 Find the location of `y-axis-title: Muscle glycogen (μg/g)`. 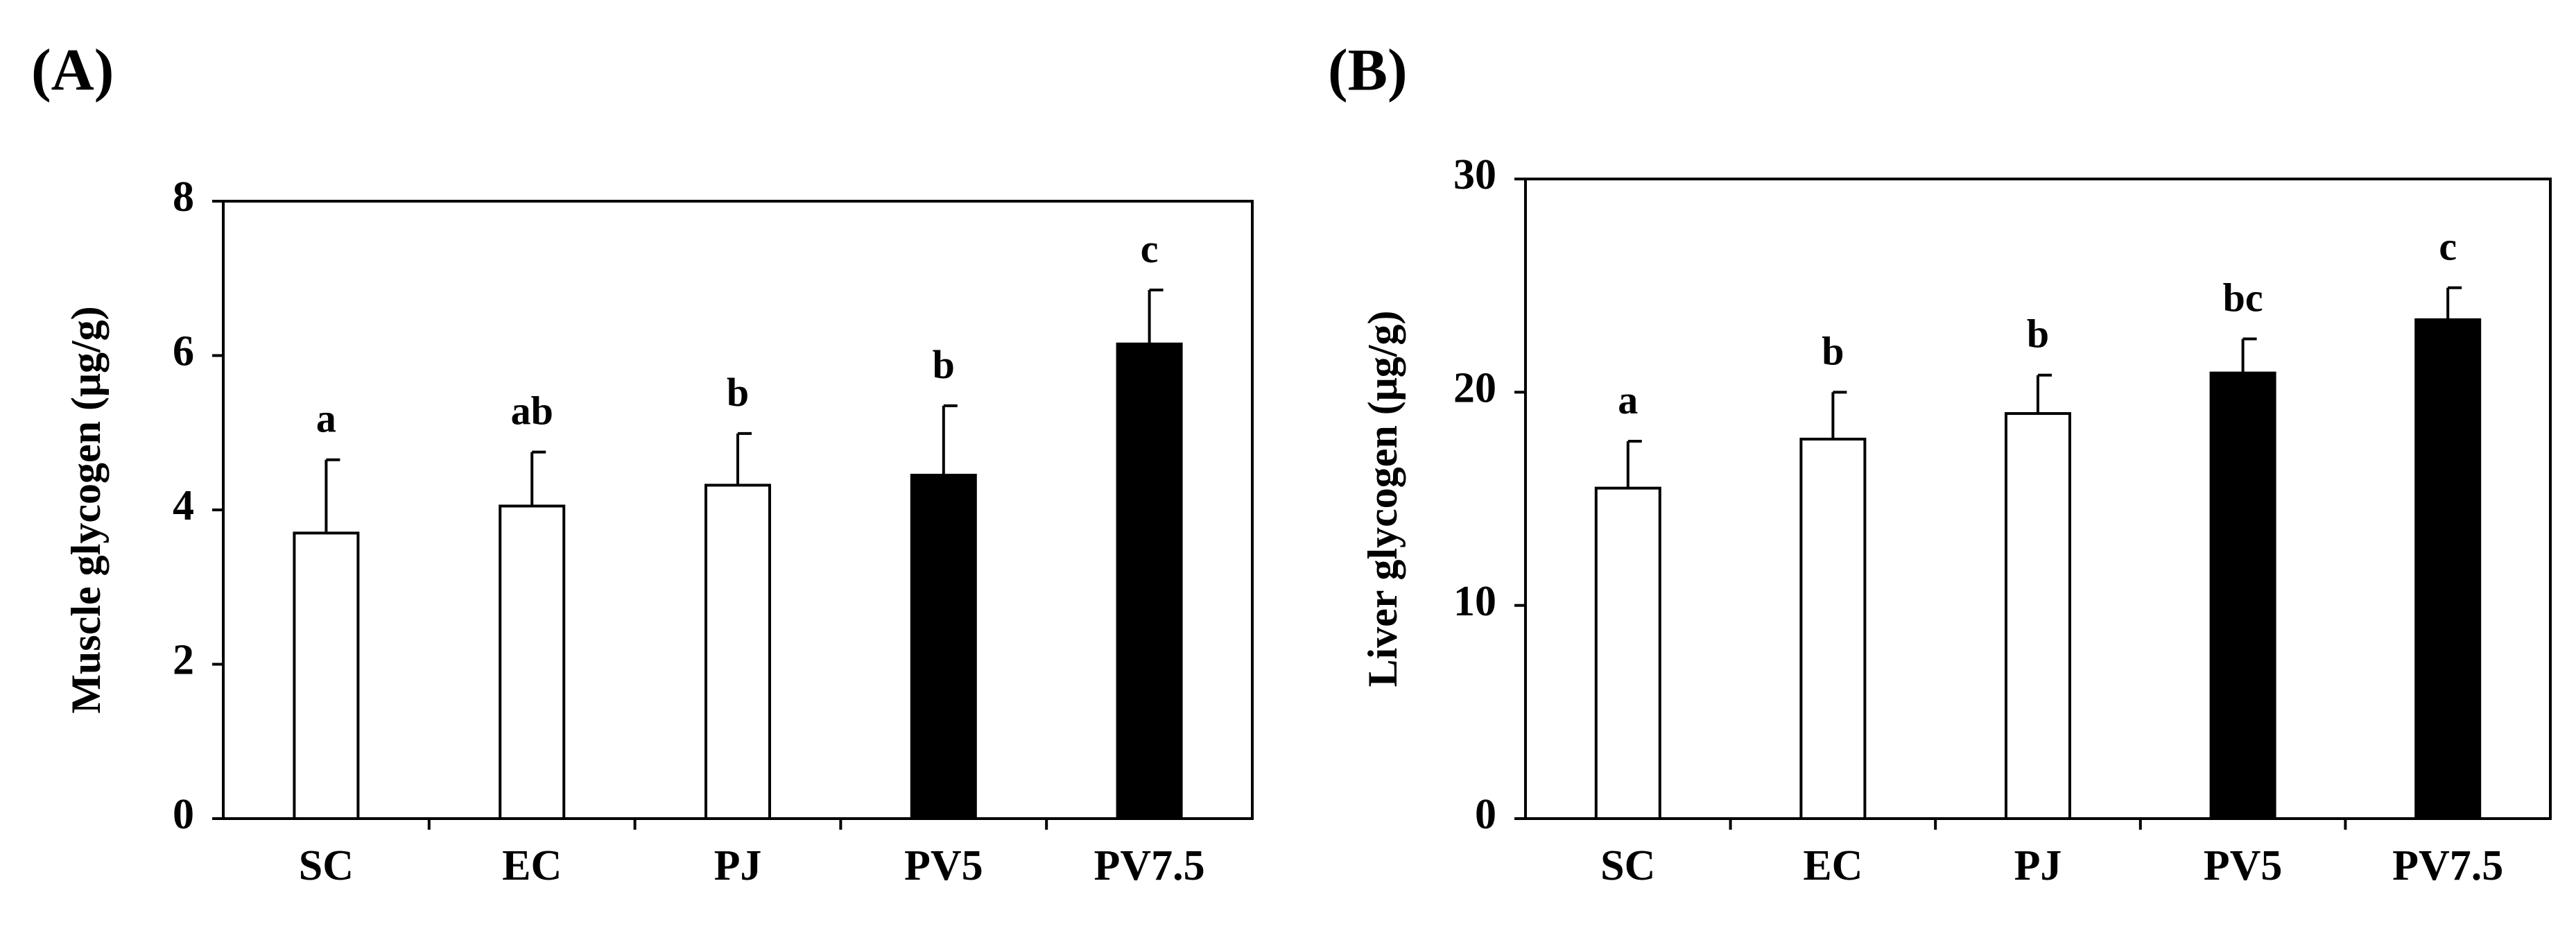

y-axis-title: Muscle glycogen (μg/g) is located at coordinates (86, 509).